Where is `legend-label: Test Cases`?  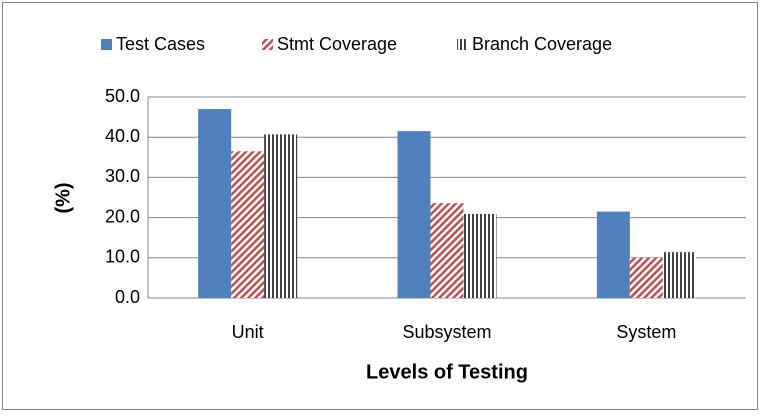
legend-label: Test Cases is located at coordinates (160, 44).